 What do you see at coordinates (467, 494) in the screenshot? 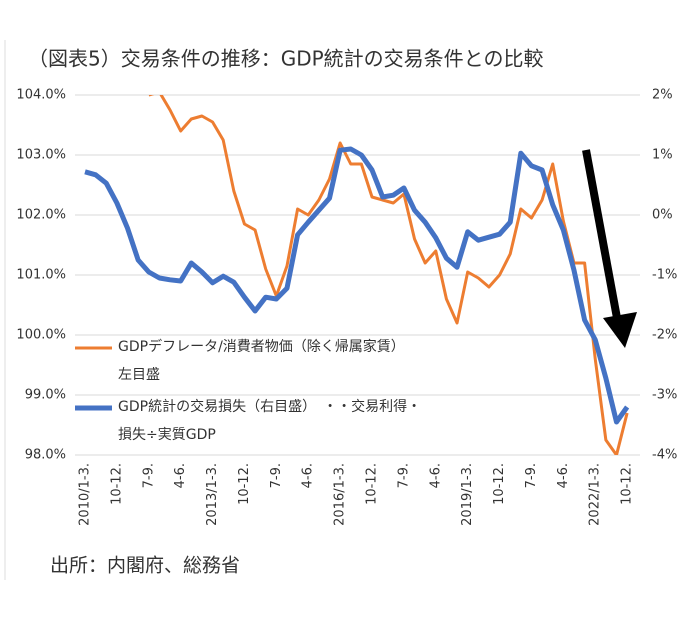
I see `x-tick-label: 2019/1-3.` at bounding box center [467, 494].